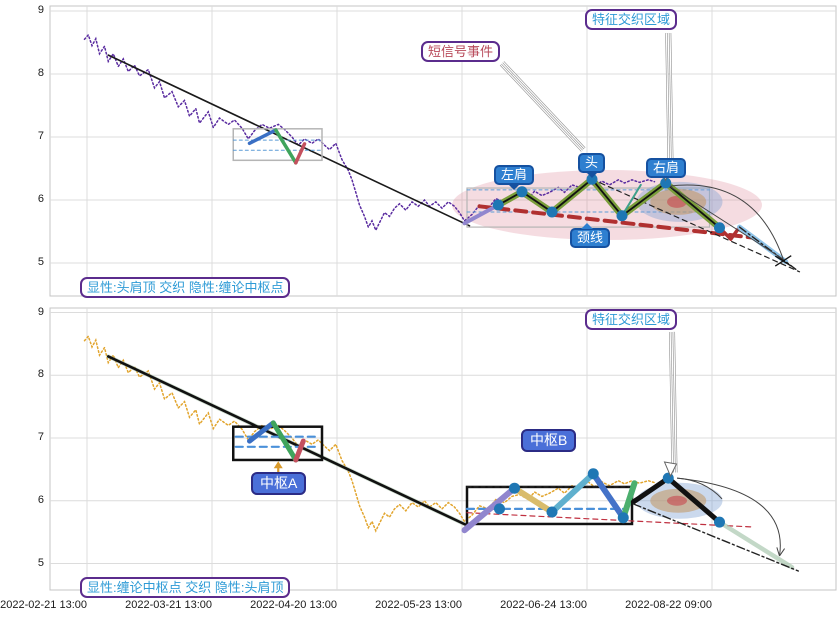  I want to click on pivot-b-box, so click(549, 505).